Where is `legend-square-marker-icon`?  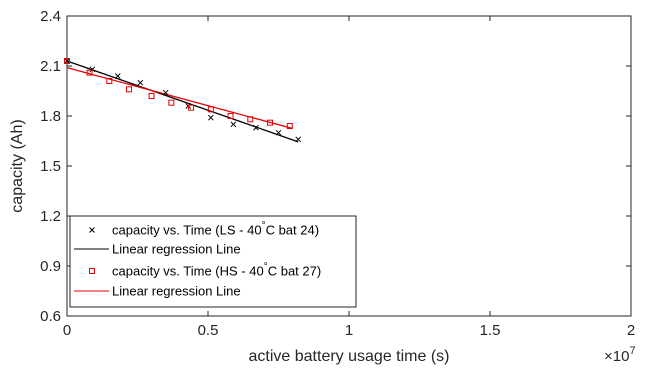 legend-square-marker-icon is located at coordinates (92, 271).